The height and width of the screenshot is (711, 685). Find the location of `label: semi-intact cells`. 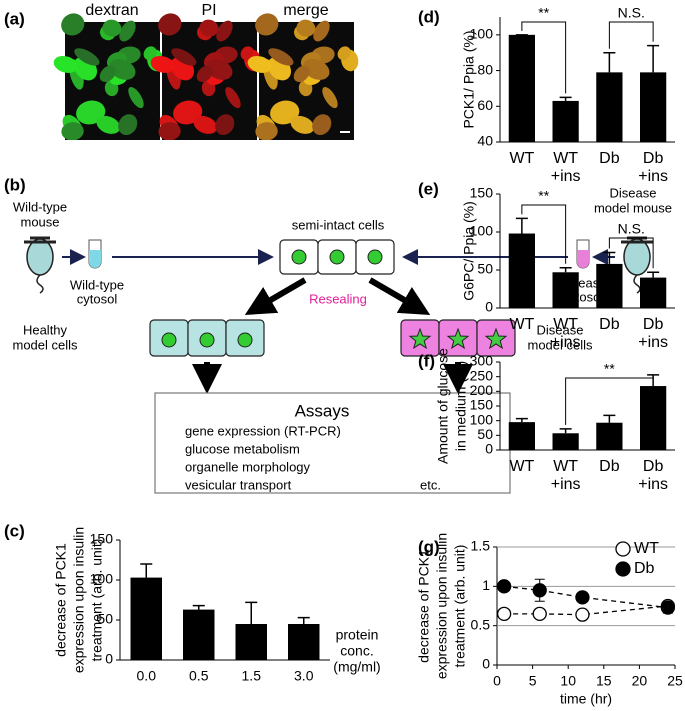

label: semi-intact cells is located at coordinates (338, 224).